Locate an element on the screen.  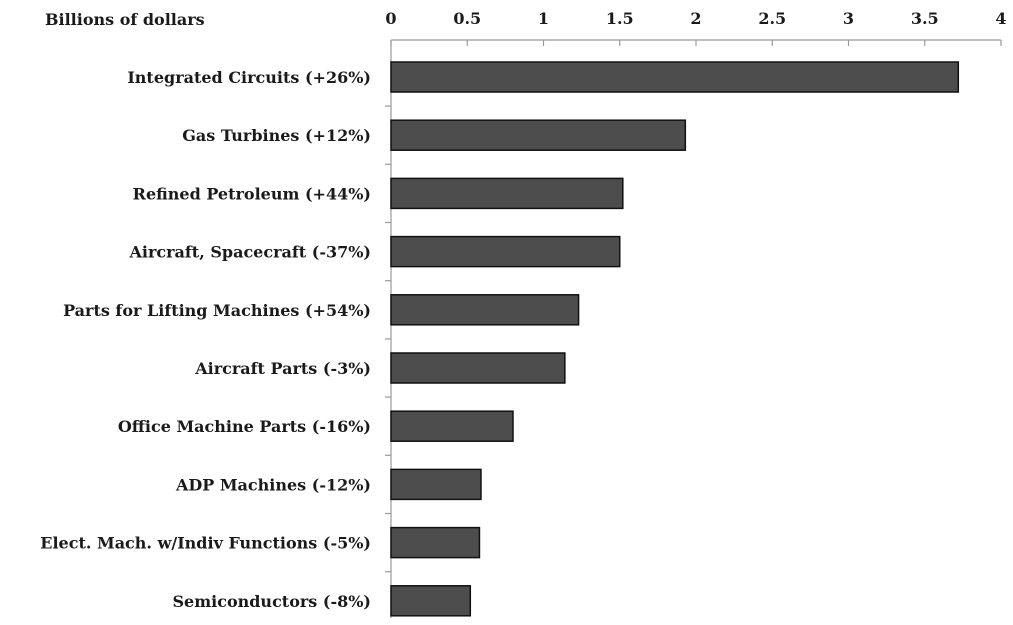
category-label: Aircraft Parts (-3%) is located at coordinates (282, 368).